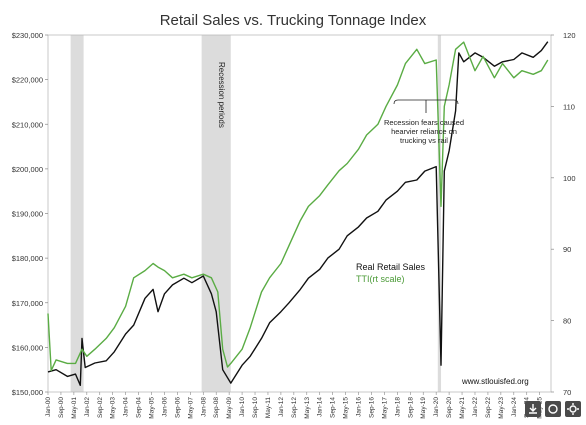  Describe the element at coordinates (242, 407) in the screenshot. I see `x-tick-label: Jan-10` at that location.